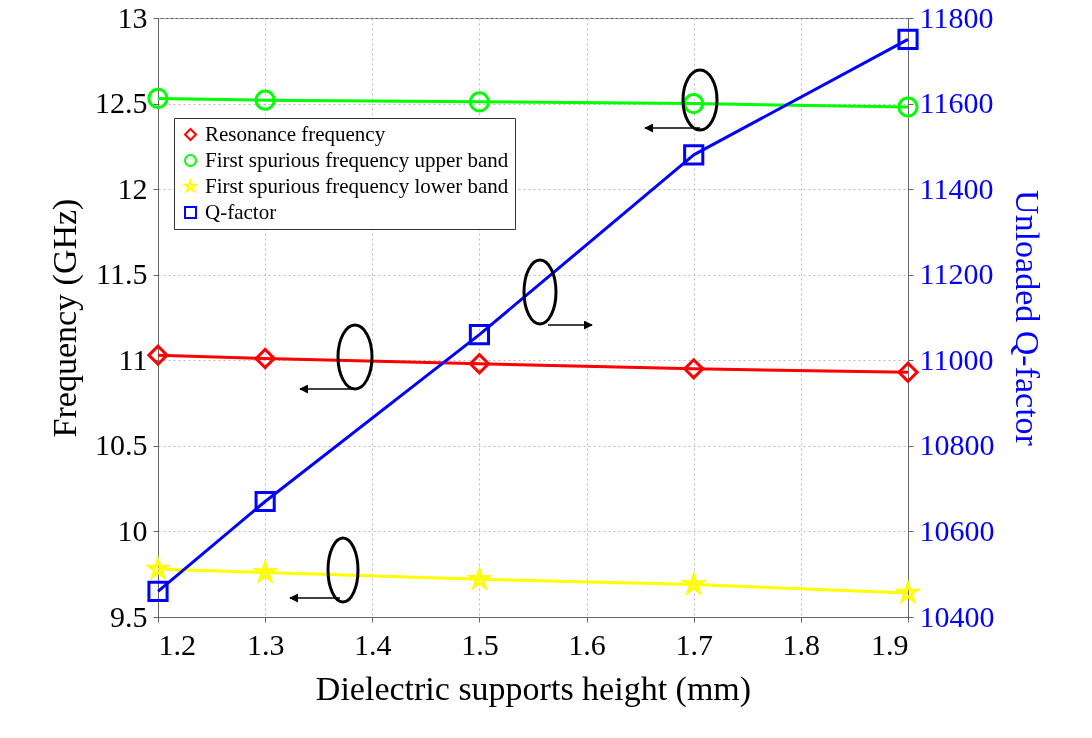 This screenshot has width=1092, height=738. What do you see at coordinates (694, 644) in the screenshot?
I see `x-tick-label: 1.7` at bounding box center [694, 644].